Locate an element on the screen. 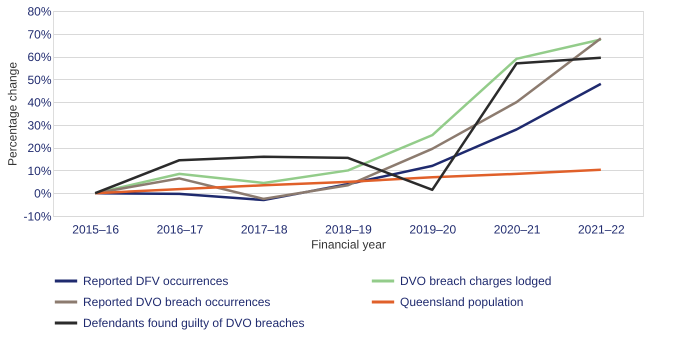 This screenshot has width=700, height=343. x-tick-label: 2020–21 is located at coordinates (517, 229).